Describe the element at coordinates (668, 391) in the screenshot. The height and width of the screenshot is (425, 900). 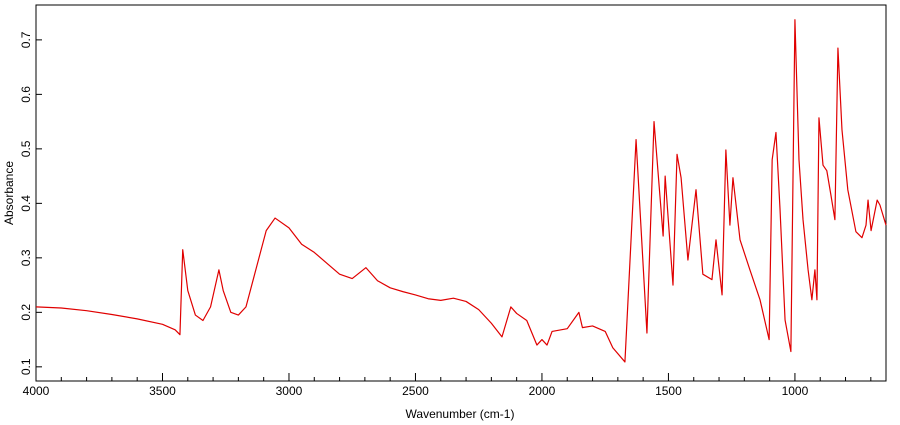
I see `x-tick-label: 1500` at that location.